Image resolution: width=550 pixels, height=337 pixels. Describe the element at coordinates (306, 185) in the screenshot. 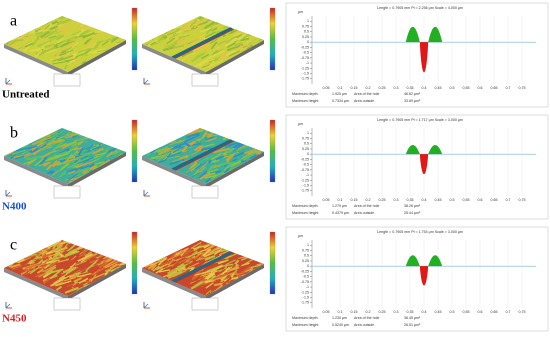

I see `y-tick-label: -1.5` at that location.